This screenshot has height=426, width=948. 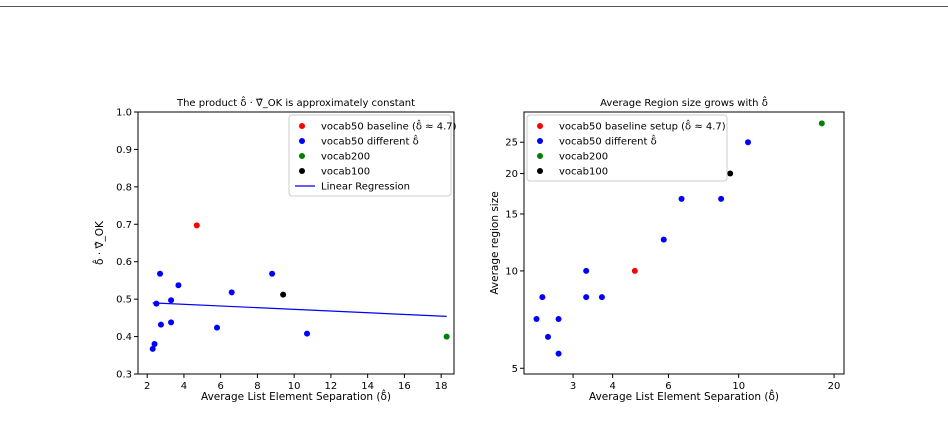 What do you see at coordinates (147, 386) in the screenshot?
I see `left-x-tick-label: 2` at bounding box center [147, 386].